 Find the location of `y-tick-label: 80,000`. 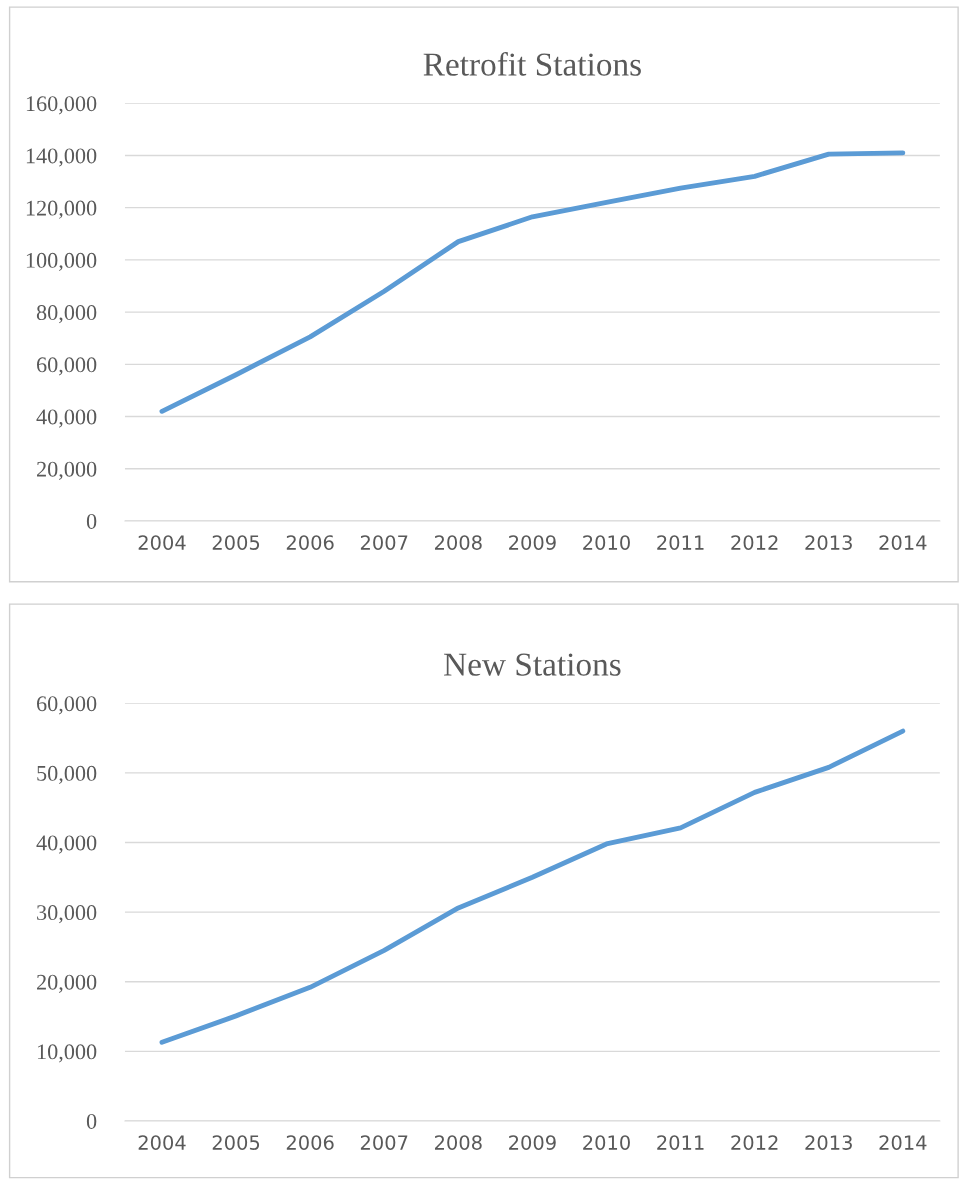

y-tick-label: 80,000 is located at coordinates (66, 314).